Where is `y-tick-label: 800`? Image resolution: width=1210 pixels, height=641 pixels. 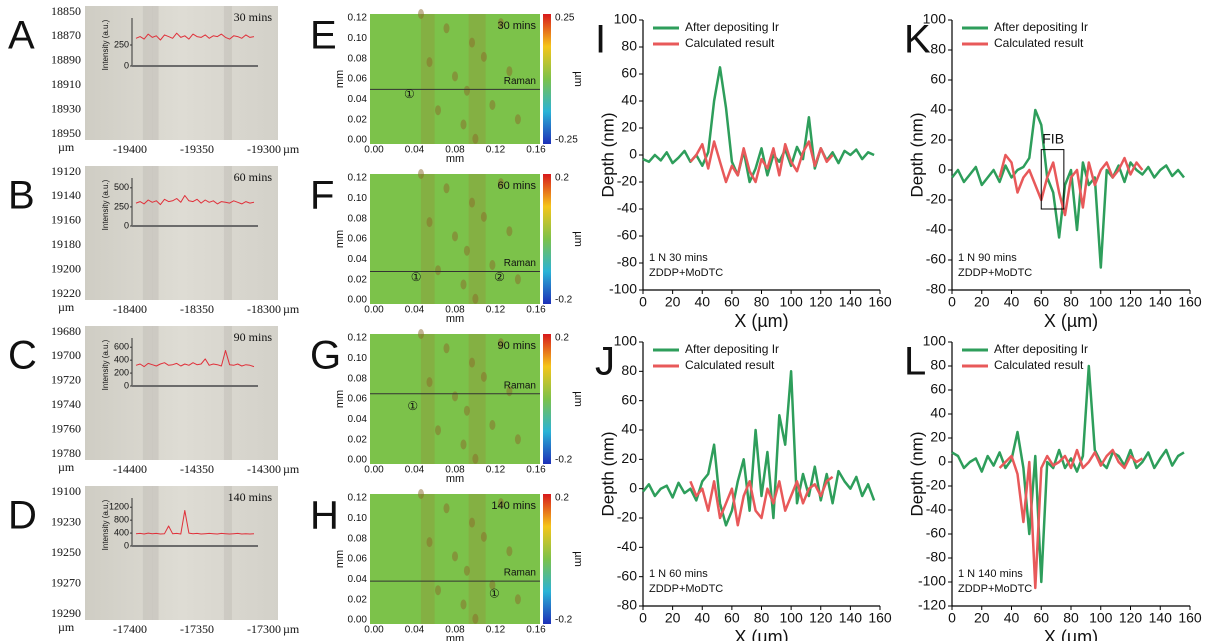
y-tick-label: 800 is located at coordinates (121, 520).